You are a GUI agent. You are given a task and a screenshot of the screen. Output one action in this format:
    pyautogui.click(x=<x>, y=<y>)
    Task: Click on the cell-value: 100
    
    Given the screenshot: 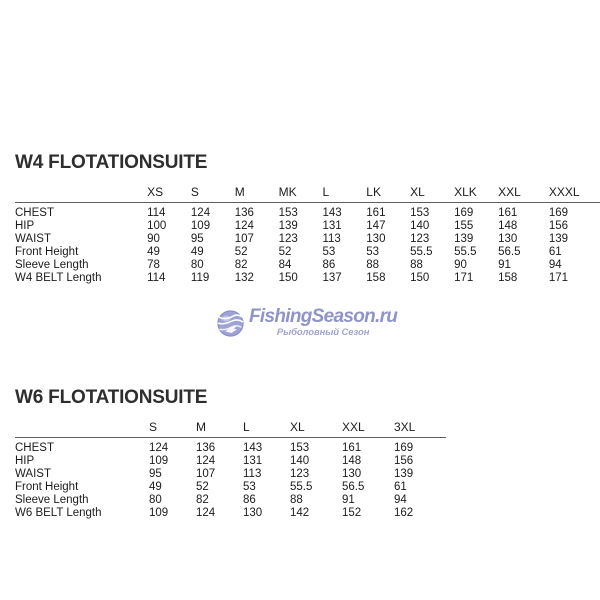 What is the action you would take?
    pyautogui.click(x=157, y=226)
    